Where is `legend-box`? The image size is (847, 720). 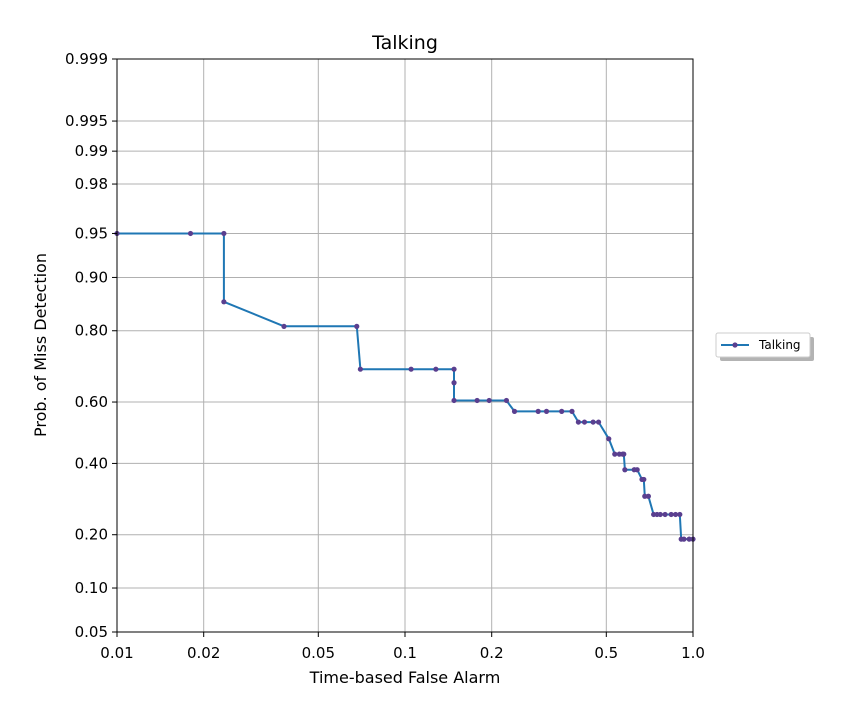 legend-box is located at coordinates (763, 345).